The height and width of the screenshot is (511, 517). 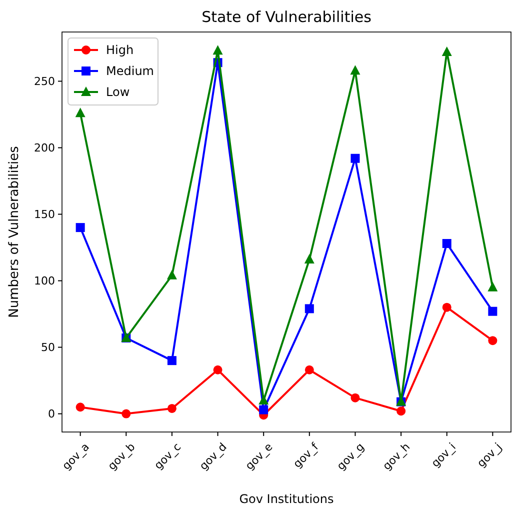 I want to click on legend-label: High, so click(x=120, y=50).